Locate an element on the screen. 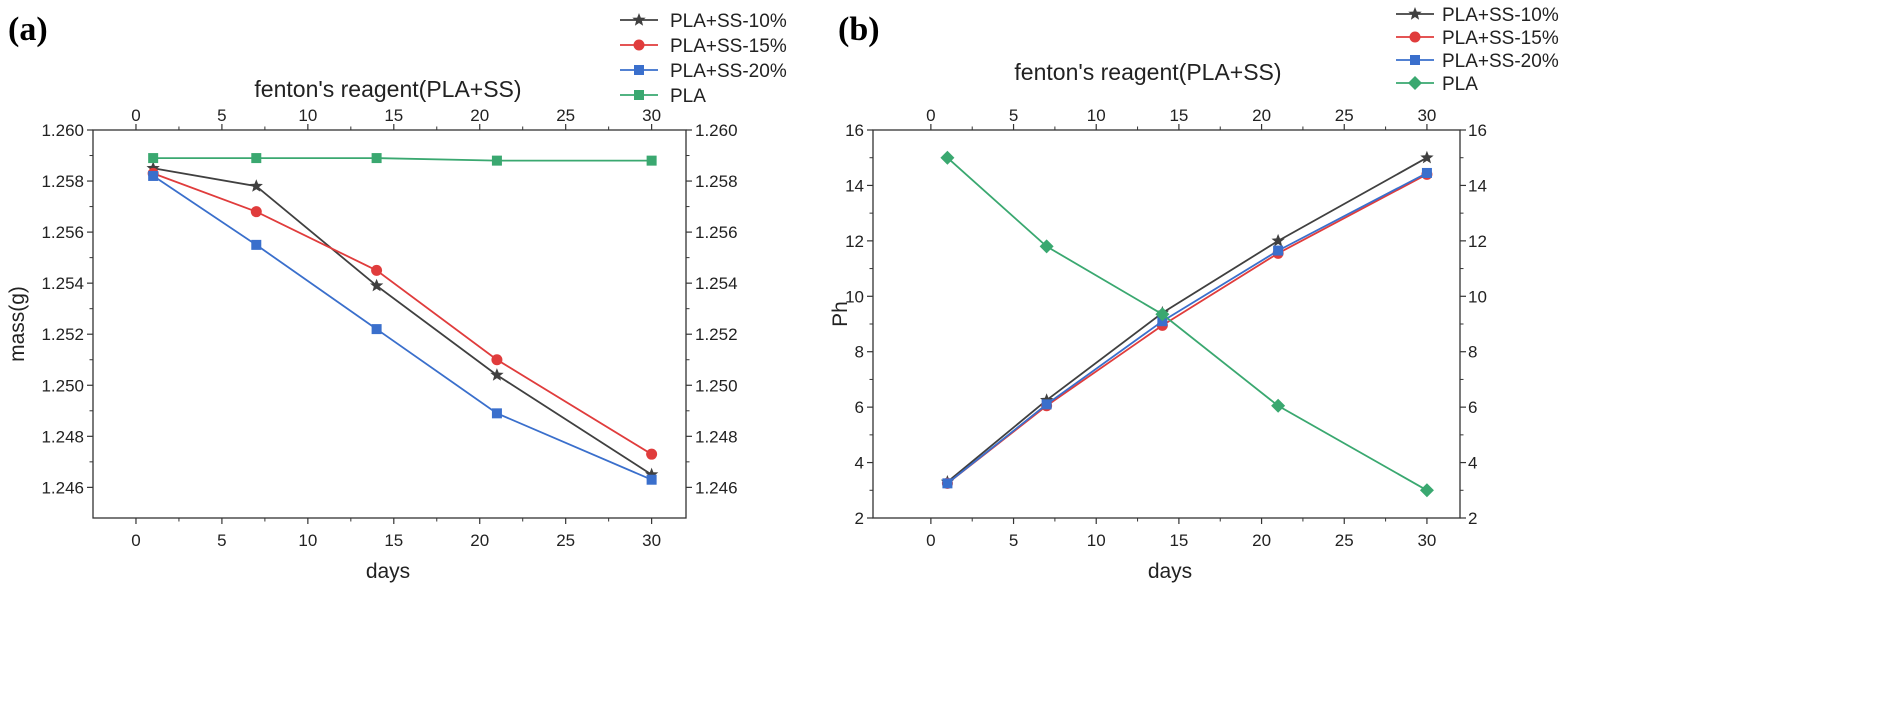  y-tick-label-right: 1.246 is located at coordinates (716, 487).